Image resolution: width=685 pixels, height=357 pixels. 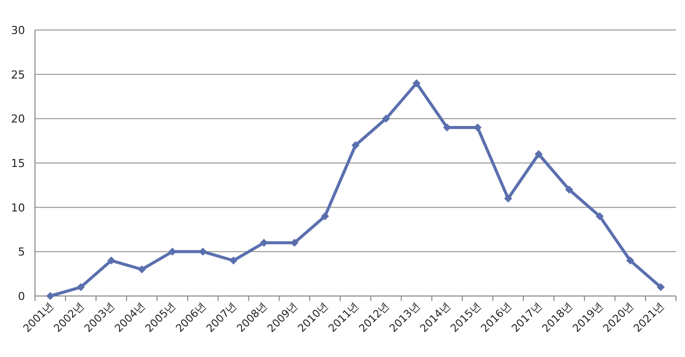 I want to click on y-tick-label: 30, so click(x=18, y=30).